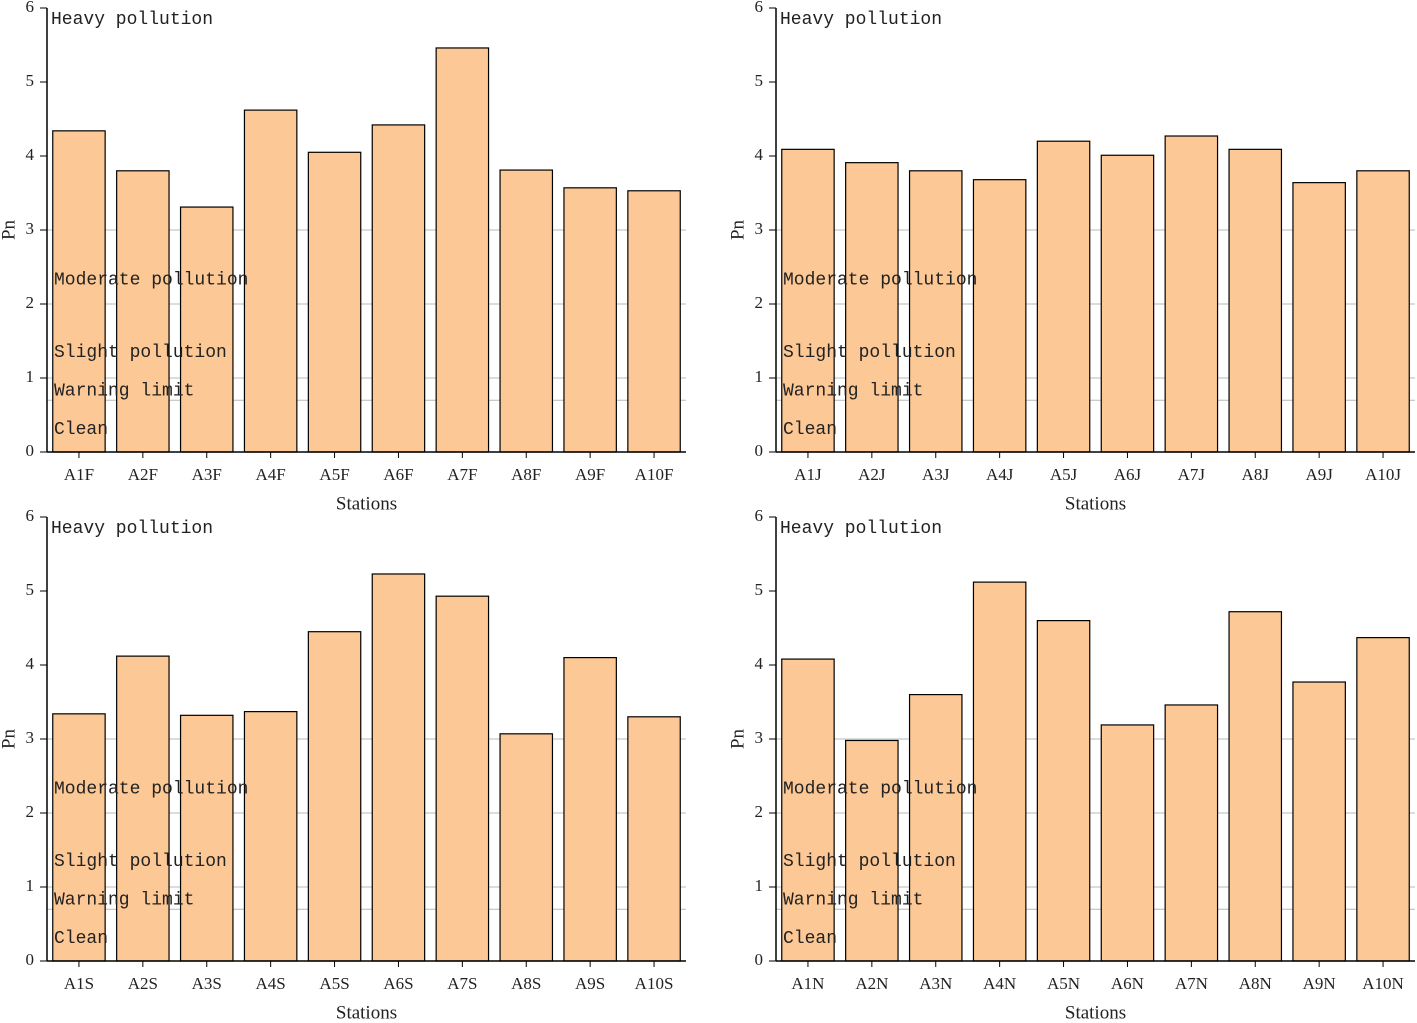 The width and height of the screenshot is (1417, 1023). What do you see at coordinates (1383, 474) in the screenshot?
I see `x-tick-label: A10J` at bounding box center [1383, 474].